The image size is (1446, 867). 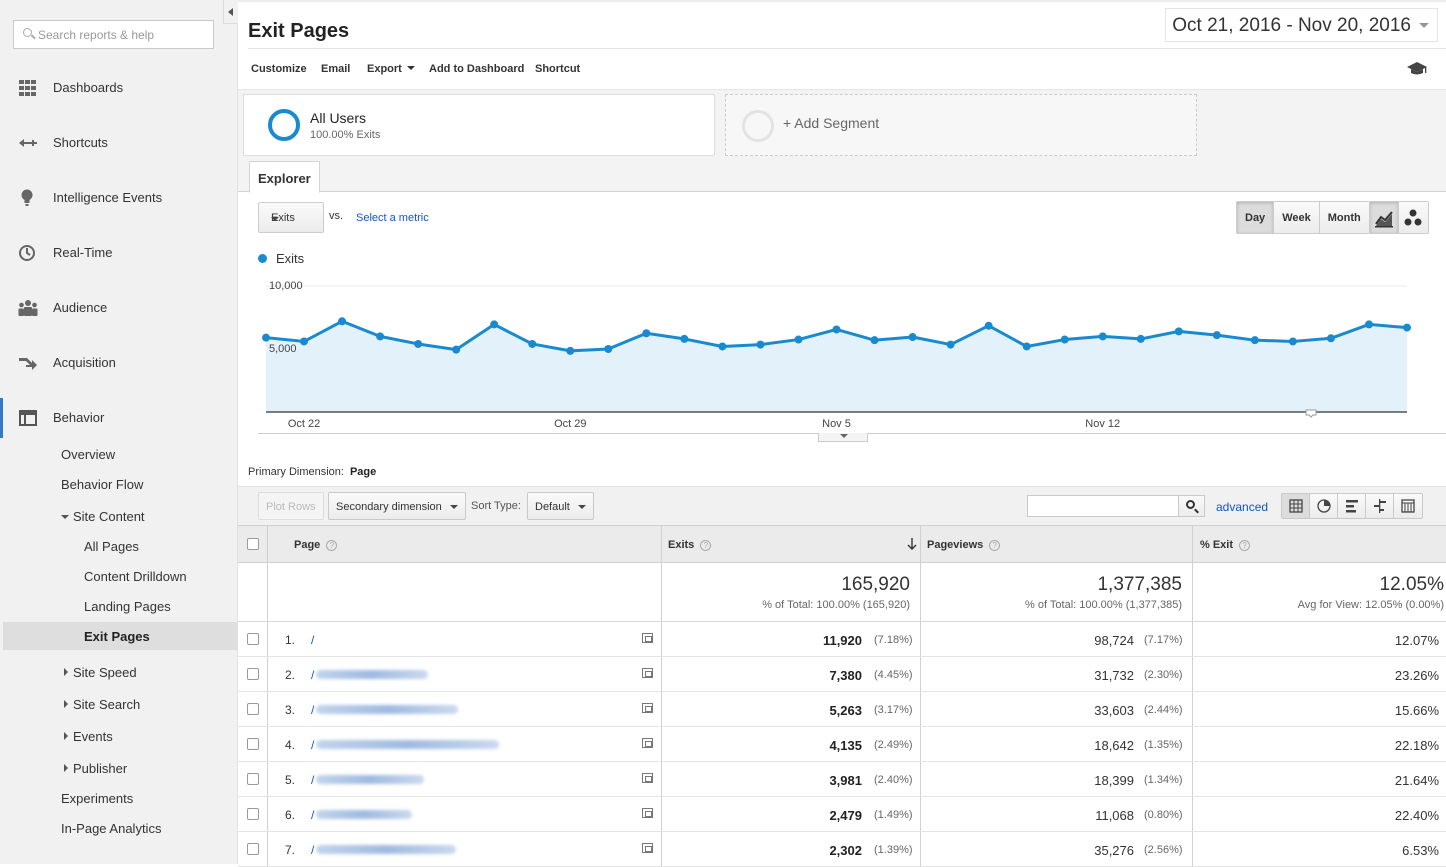 I want to click on search-input, so click(x=123, y=35).